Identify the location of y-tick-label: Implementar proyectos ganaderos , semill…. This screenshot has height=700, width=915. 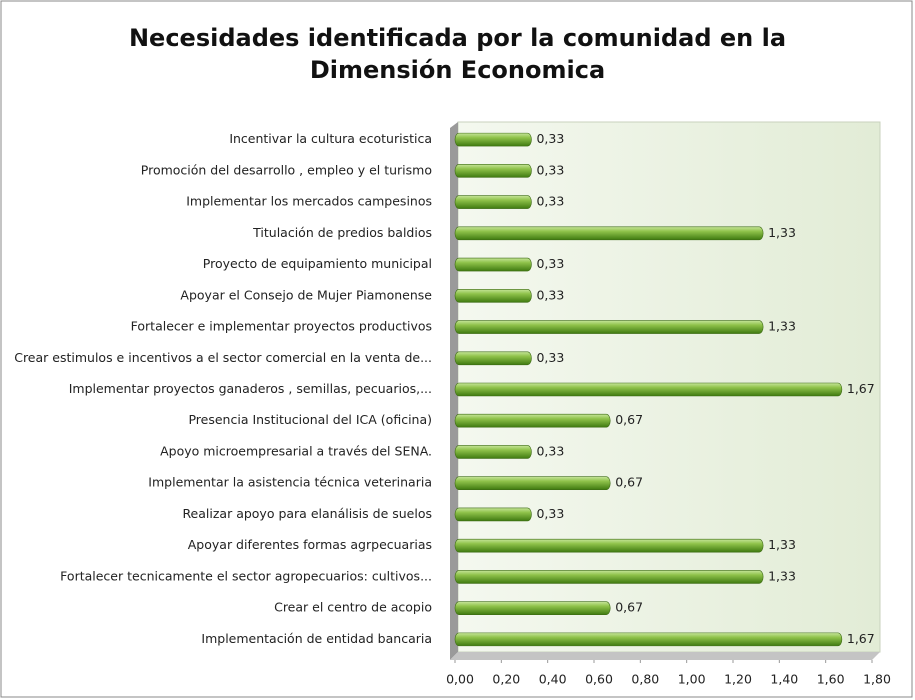
(250, 388).